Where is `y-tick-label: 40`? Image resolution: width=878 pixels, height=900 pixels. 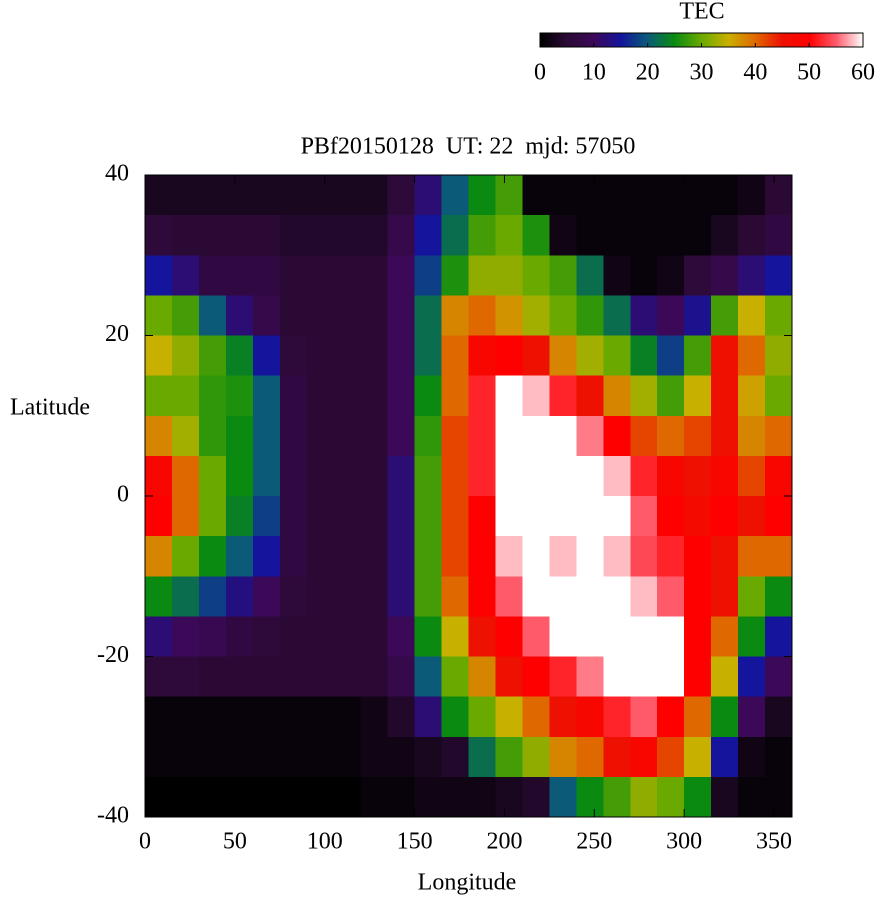 y-tick-label: 40 is located at coordinates (117, 174).